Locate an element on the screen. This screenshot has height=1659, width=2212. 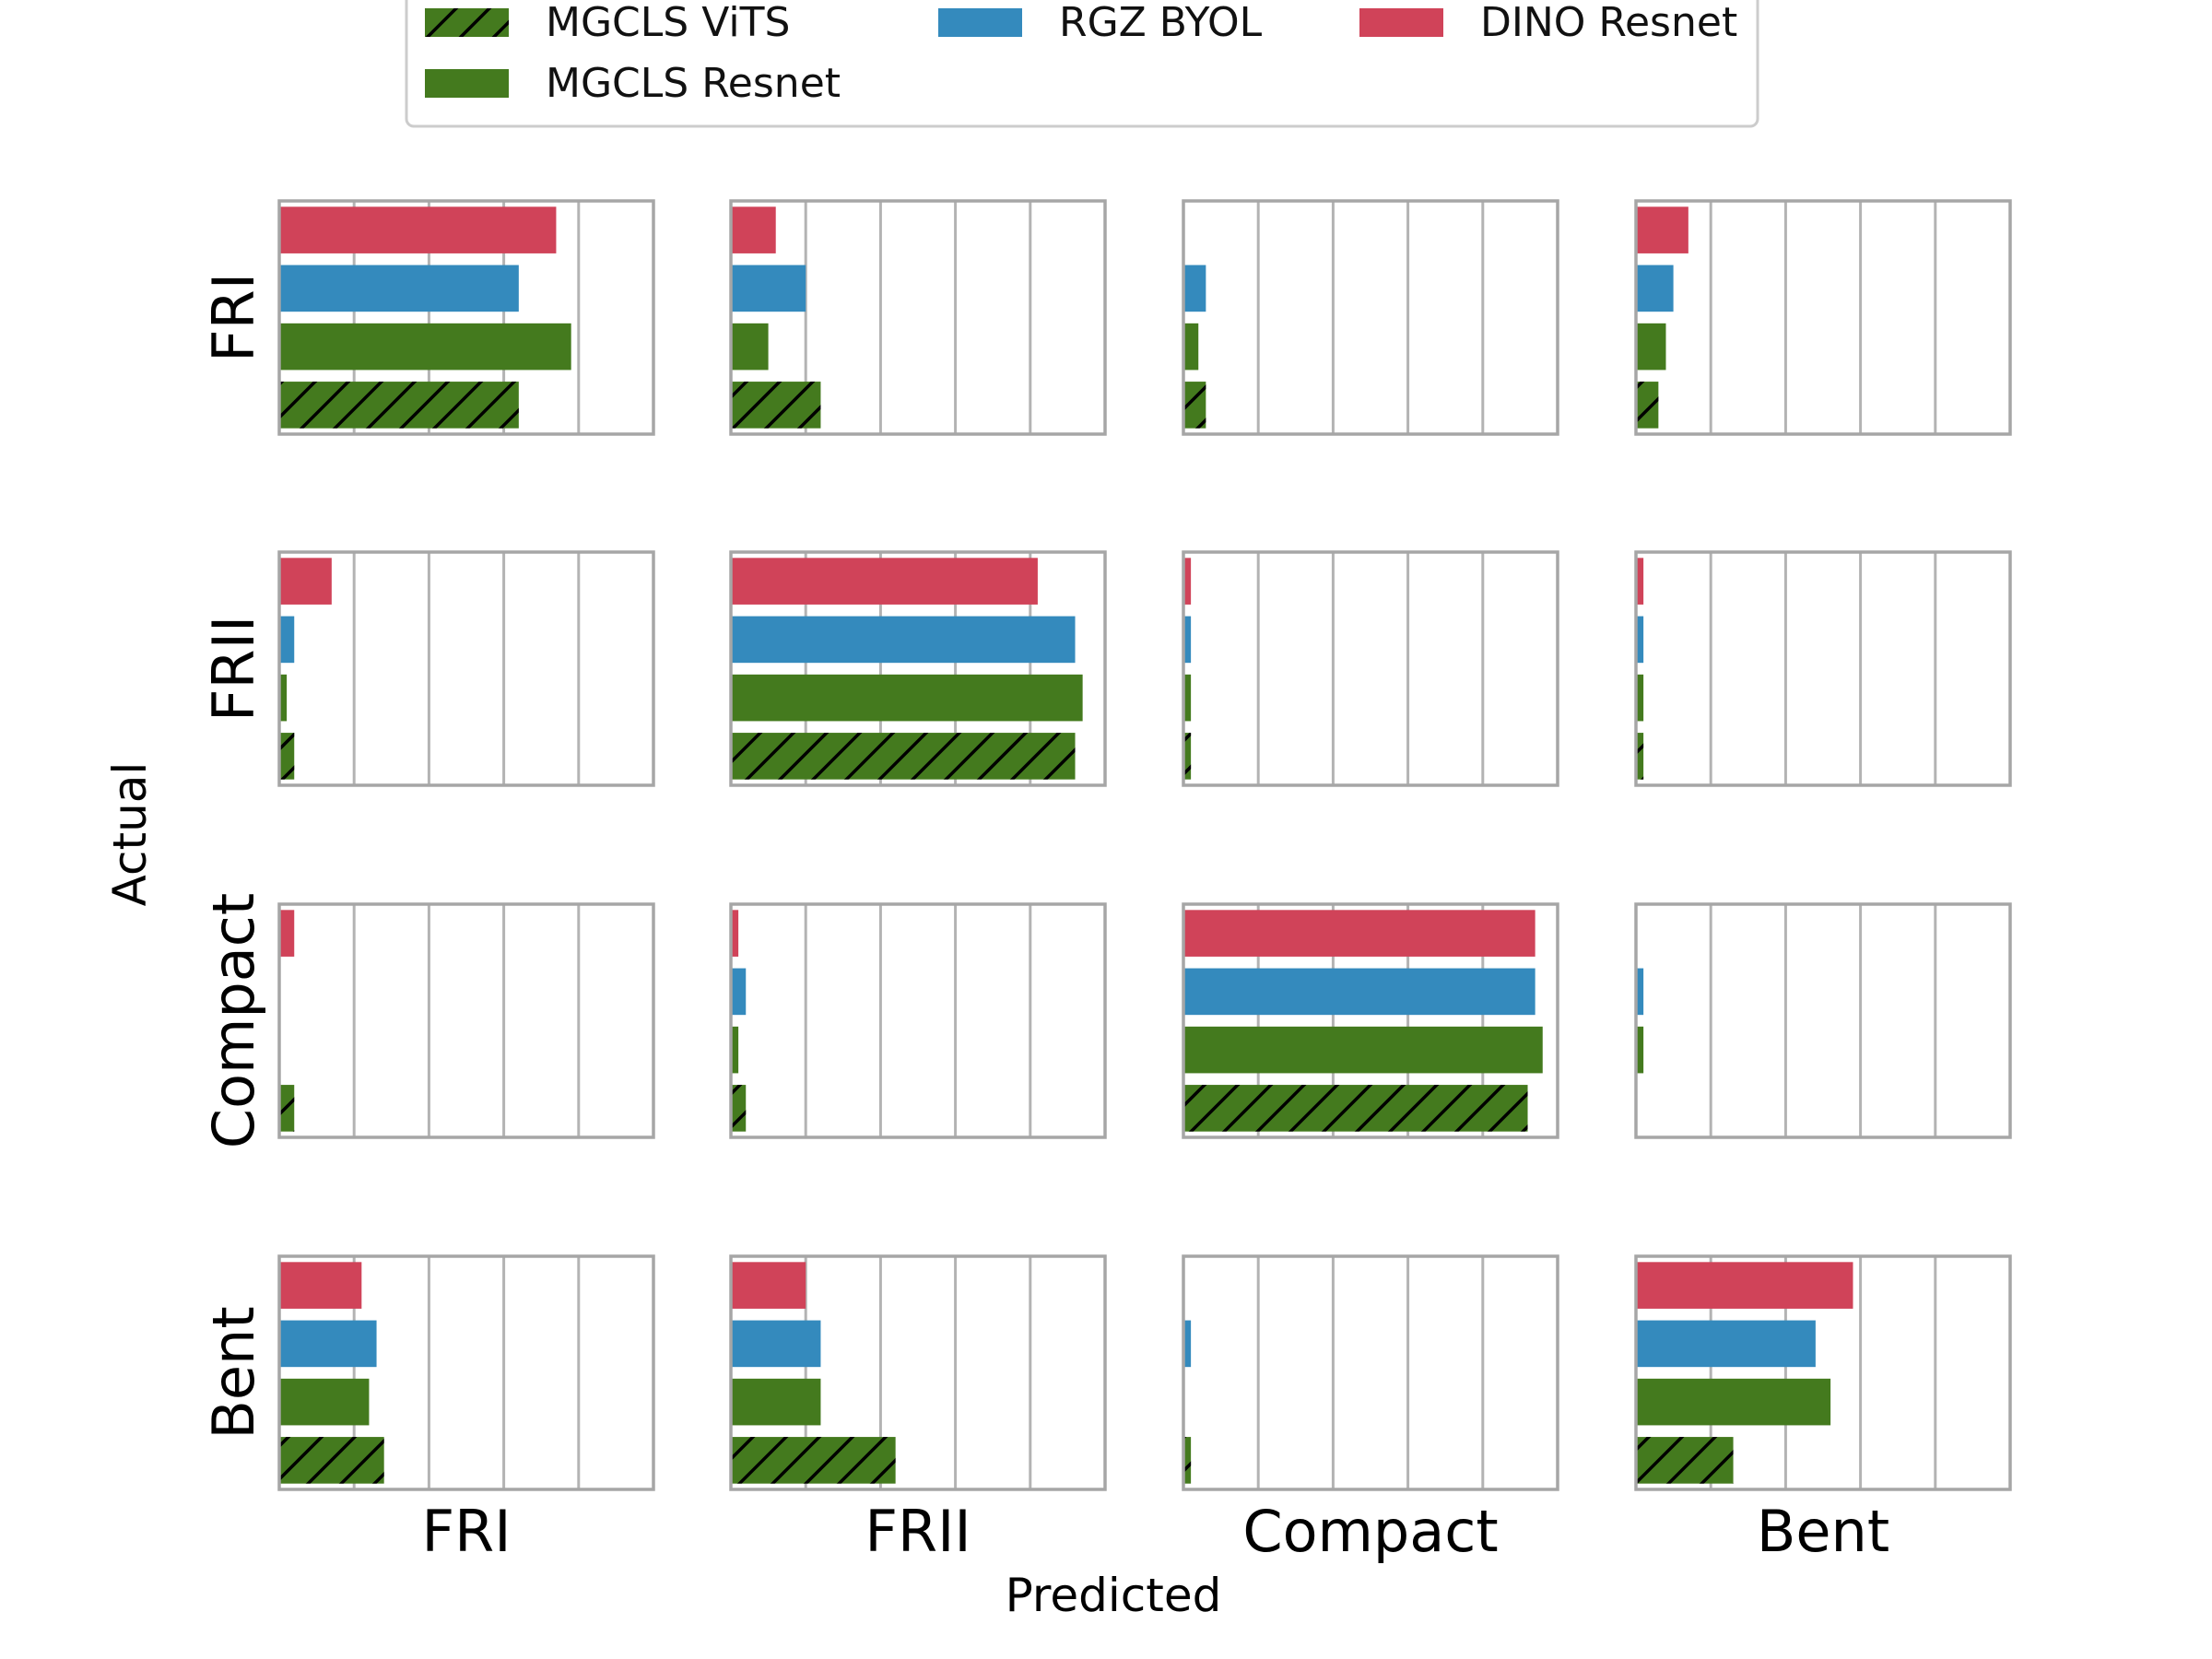
row-labels: FRI FRII Compact Bent is located at coordinates (233, 856).